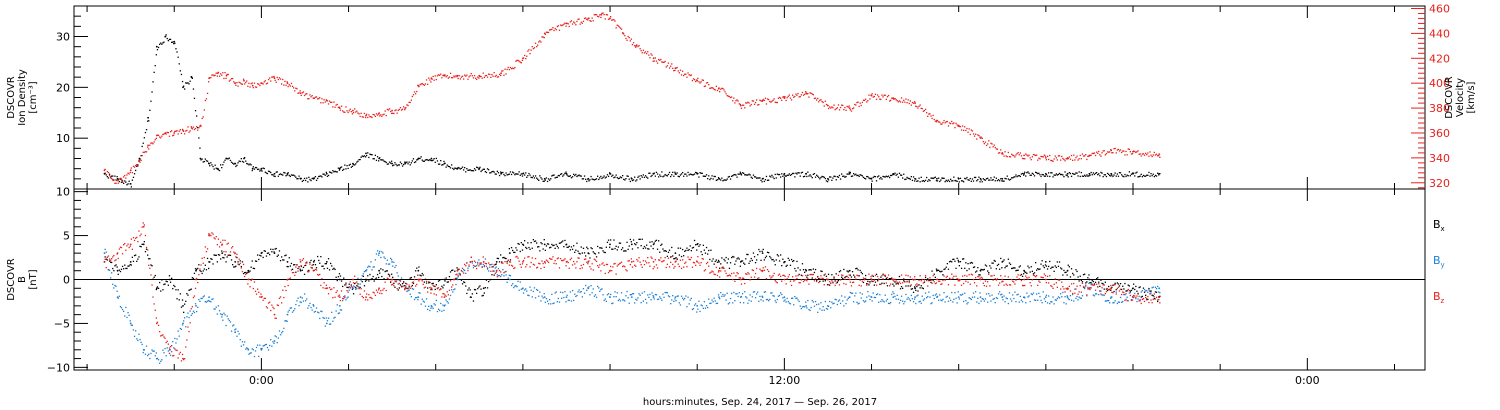 The height and width of the screenshot is (410, 1500). I want to click on velocity-series-sample, so click(588, 18).